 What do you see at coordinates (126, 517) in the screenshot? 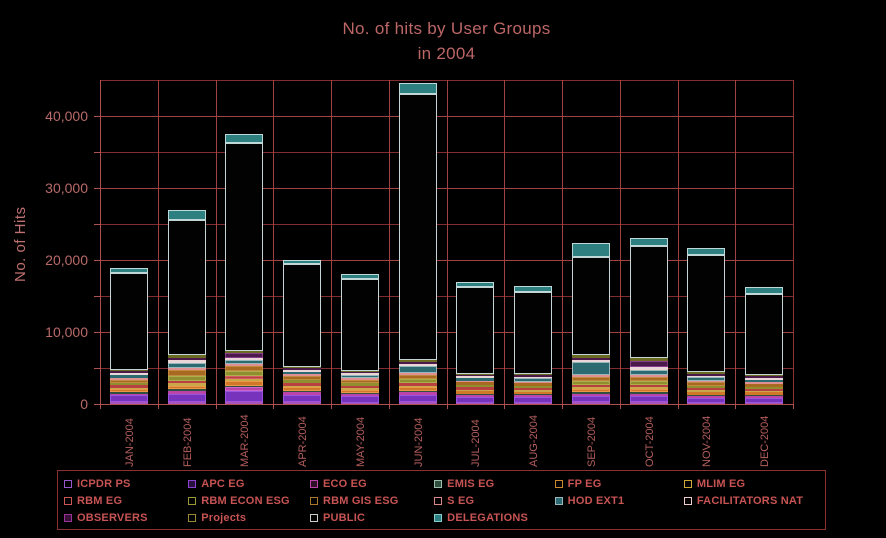
I see `legend-item: OBSERVERS` at bounding box center [126, 517].